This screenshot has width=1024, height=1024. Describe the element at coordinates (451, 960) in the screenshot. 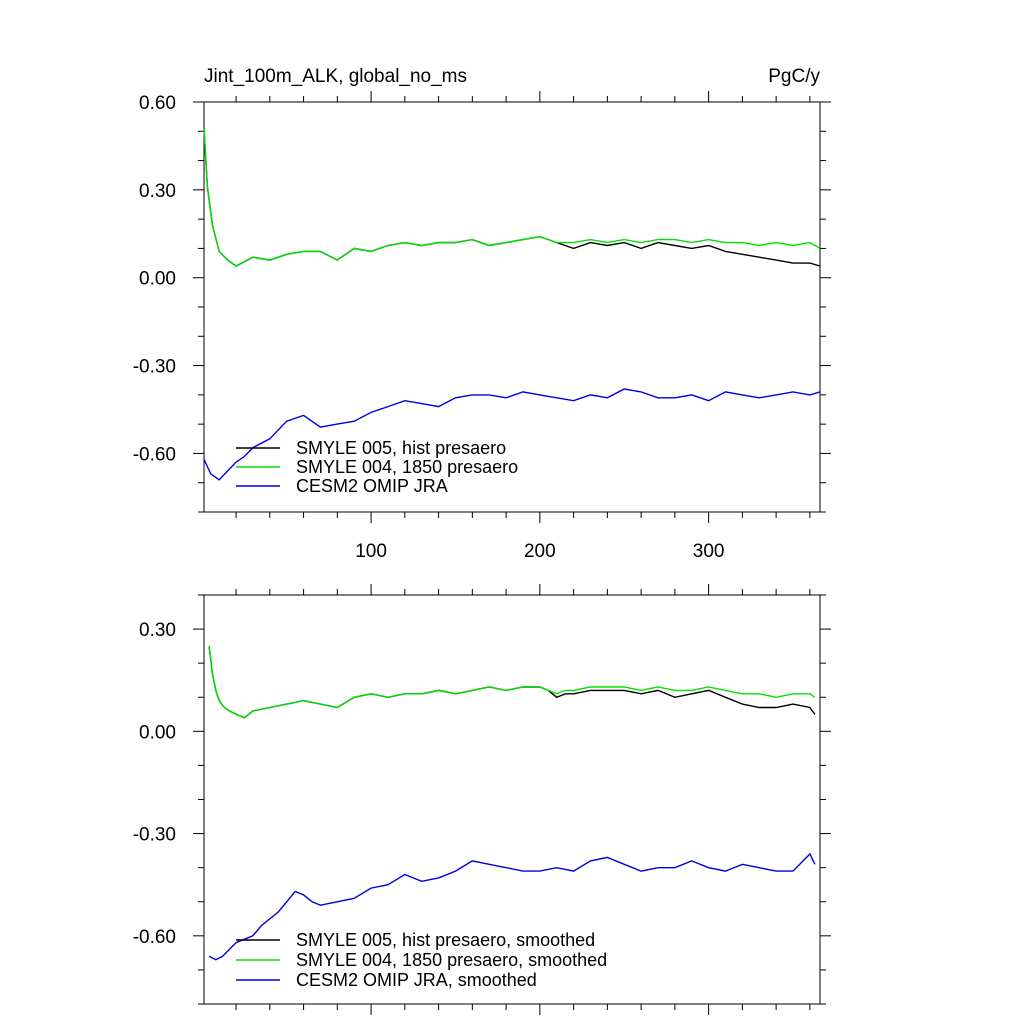

I see `legend-label-2: SMYLE 004, 1850 presaero, smoothed` at that location.